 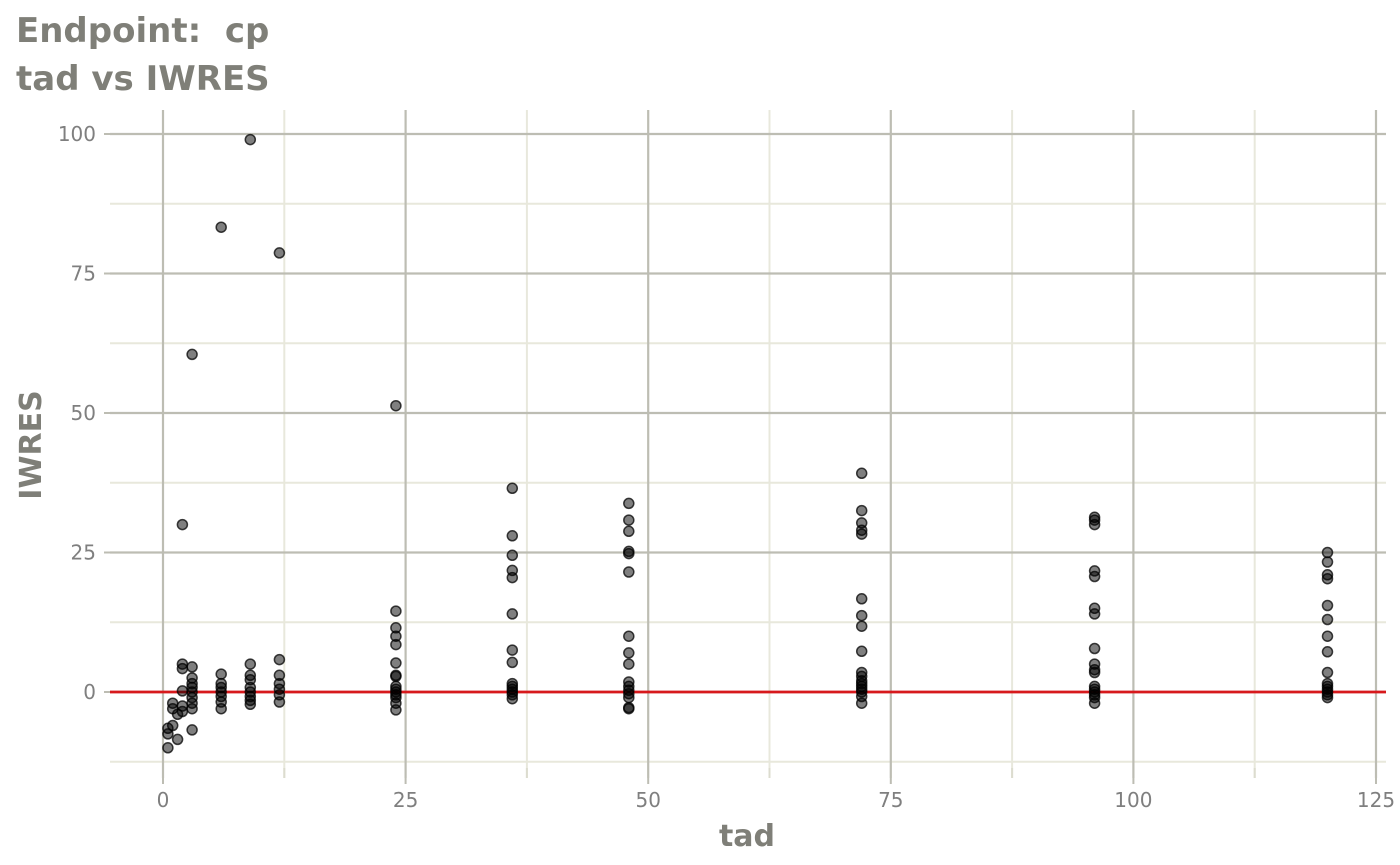 What do you see at coordinates (77, 134) in the screenshot?
I see `y-tick-label: 100` at bounding box center [77, 134].